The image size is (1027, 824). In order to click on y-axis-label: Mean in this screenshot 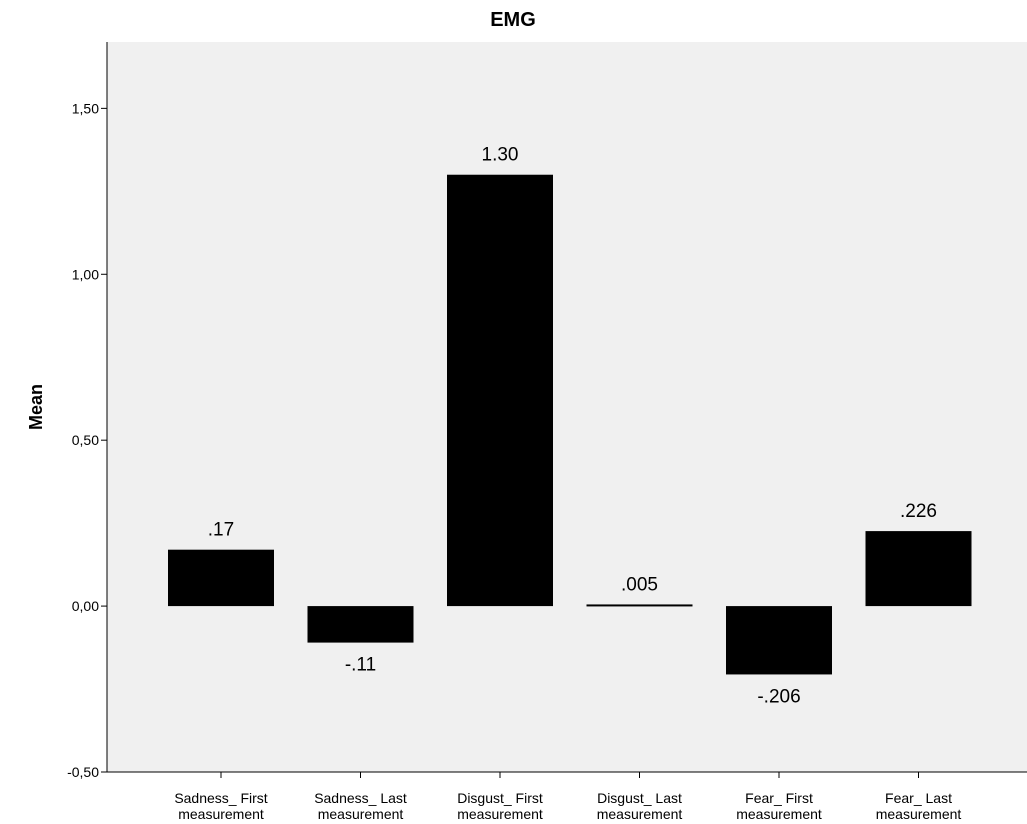, I will do `click(36, 407)`.